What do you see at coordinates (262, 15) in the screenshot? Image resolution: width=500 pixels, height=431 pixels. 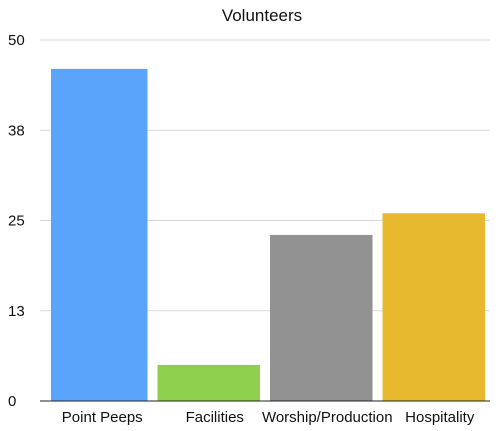 I see `chart-title: Volunteers` at bounding box center [262, 15].